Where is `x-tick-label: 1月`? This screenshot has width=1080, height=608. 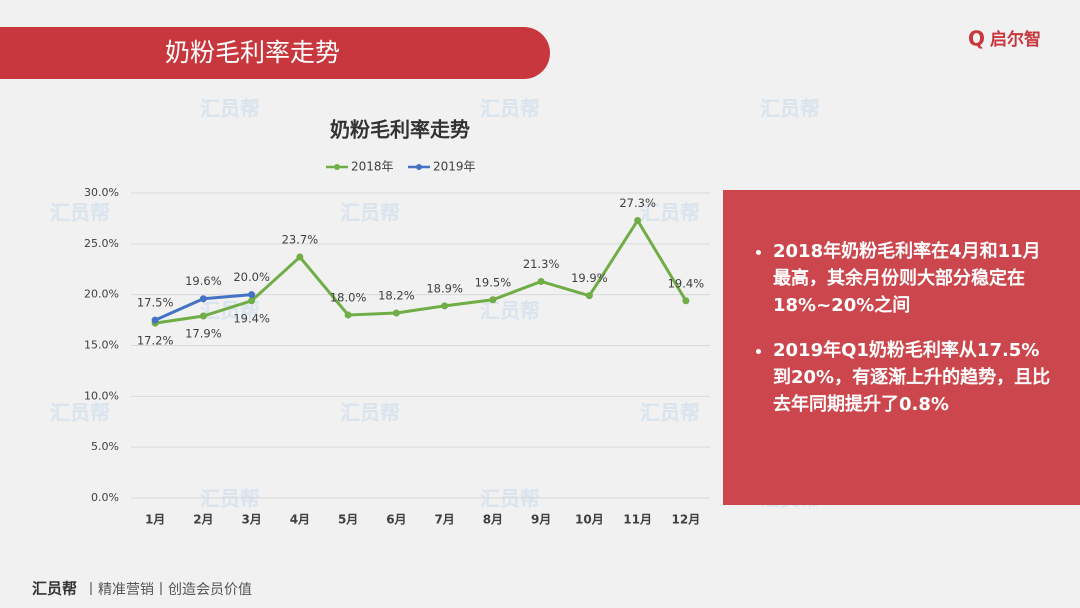 x-tick-label: 1月 is located at coordinates (155, 520).